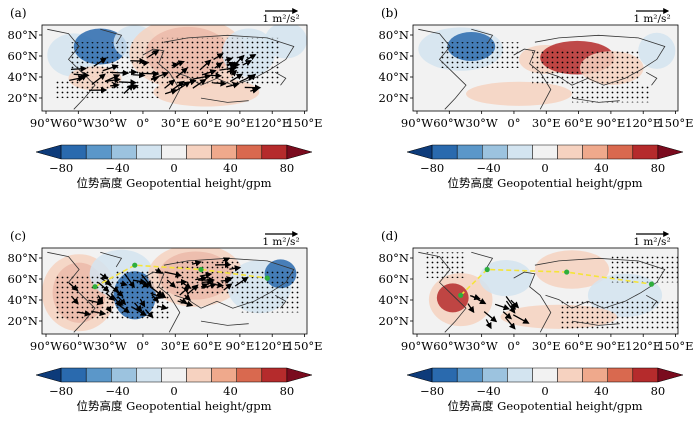 Image resolution: width=700 pixels, height=426 pixels. What do you see at coordinates (449, 346) in the screenshot?
I see `lon-label: 60°W` at bounding box center [449, 346].